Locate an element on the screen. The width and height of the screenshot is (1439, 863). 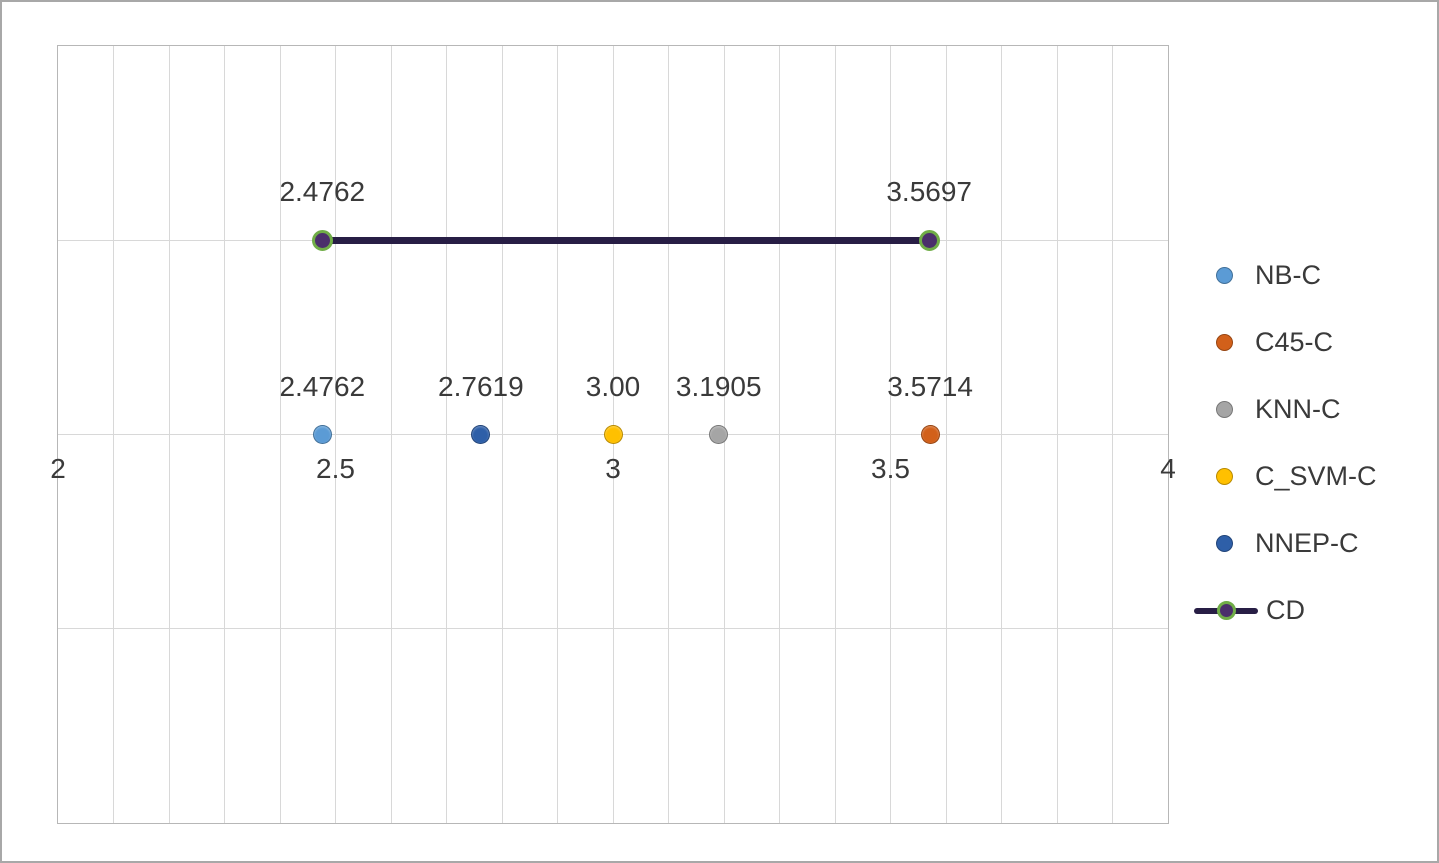
cd-data-label: 2.4762 is located at coordinates (322, 192).